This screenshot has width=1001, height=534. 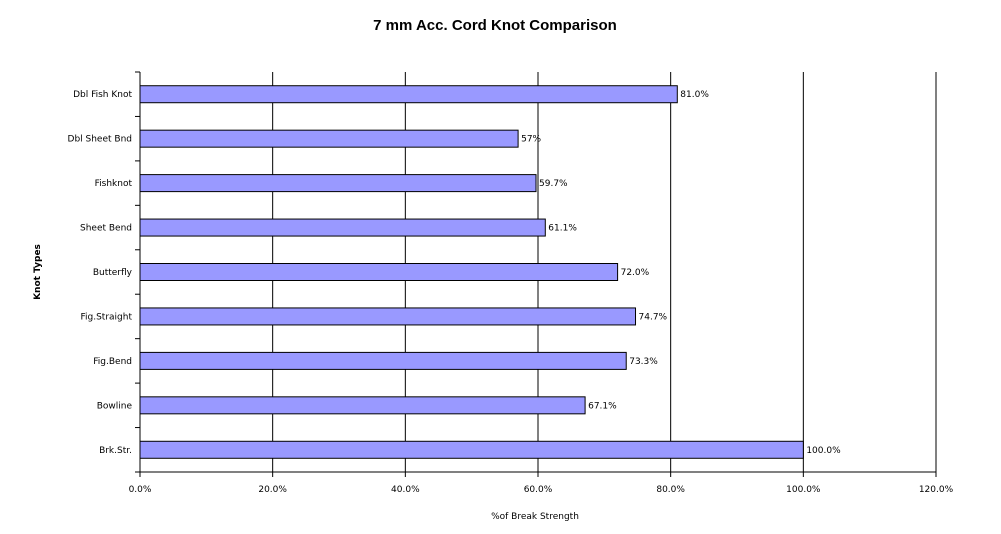 What do you see at coordinates (823, 451) in the screenshot?
I see `data-label: 100.0%` at bounding box center [823, 451].